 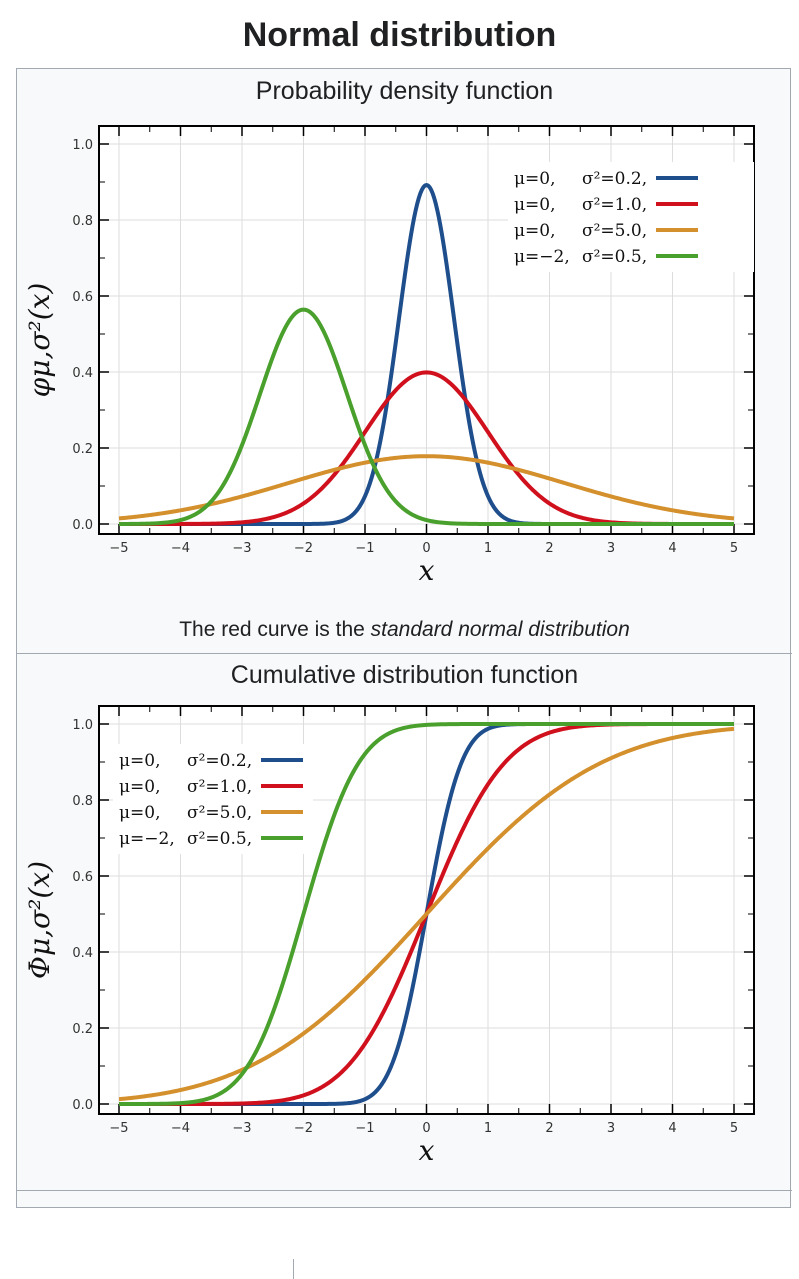 What do you see at coordinates (39, 340) in the screenshot?
I see `y-axis-label: φμ,σ²(x)` at bounding box center [39, 340].